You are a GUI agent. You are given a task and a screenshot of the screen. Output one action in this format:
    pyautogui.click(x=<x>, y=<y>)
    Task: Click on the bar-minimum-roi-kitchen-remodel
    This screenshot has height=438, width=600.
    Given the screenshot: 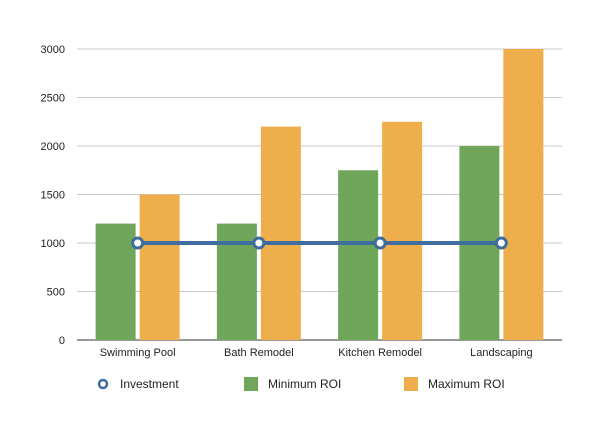 What is the action you would take?
    pyautogui.click(x=358, y=255)
    